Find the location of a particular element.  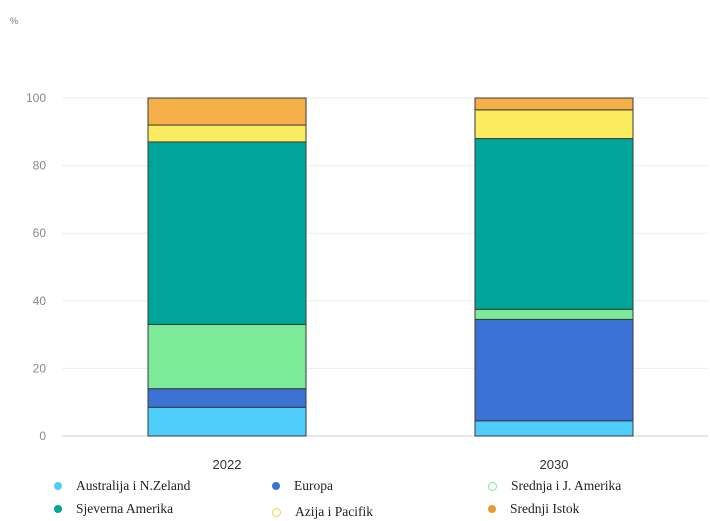

legend-label: Europa is located at coordinates (313, 485).